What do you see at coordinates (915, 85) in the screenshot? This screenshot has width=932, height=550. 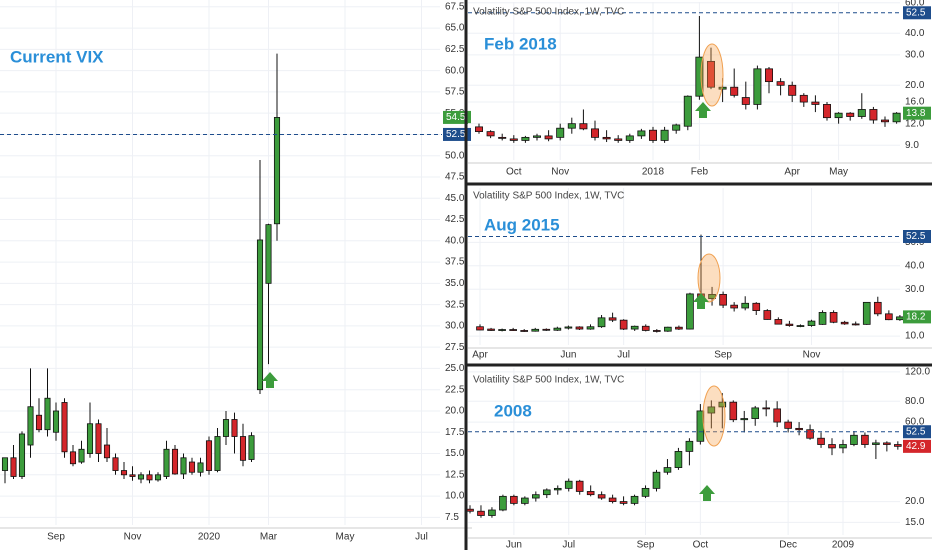 I see `y-tick-label: 20.0` at bounding box center [915, 85].